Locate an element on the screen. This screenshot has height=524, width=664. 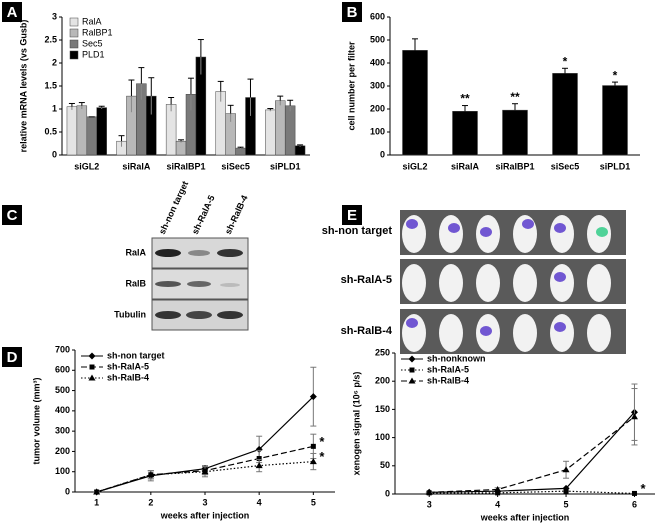
legend-label: sh-nonknown is located at coordinates (456, 358).